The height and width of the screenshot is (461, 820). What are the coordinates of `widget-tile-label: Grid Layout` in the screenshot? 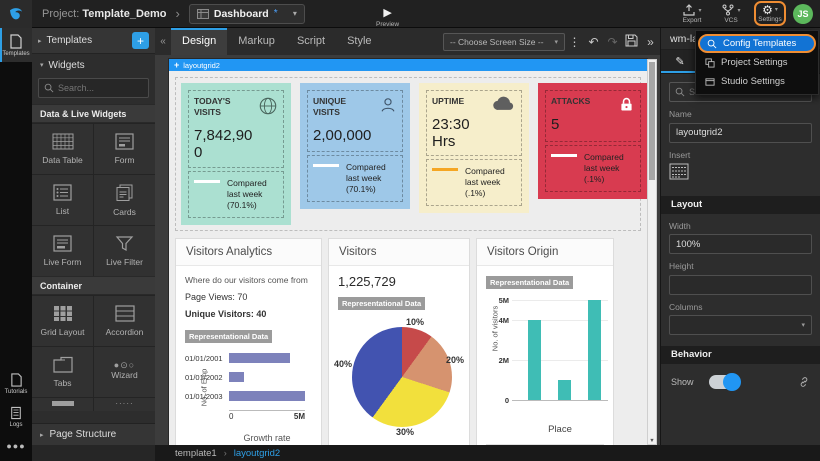 It's located at (62, 332).